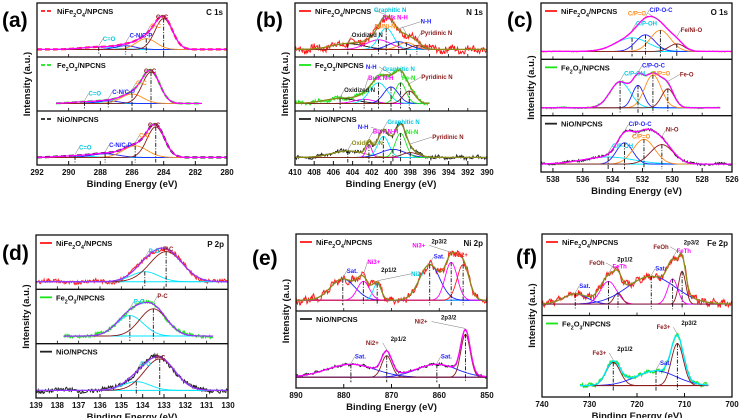 The image size is (740, 418). What do you see at coordinates (384, 28) in the screenshot?
I see `peak-label: Fe/Ni-N` at bounding box center [384, 28].